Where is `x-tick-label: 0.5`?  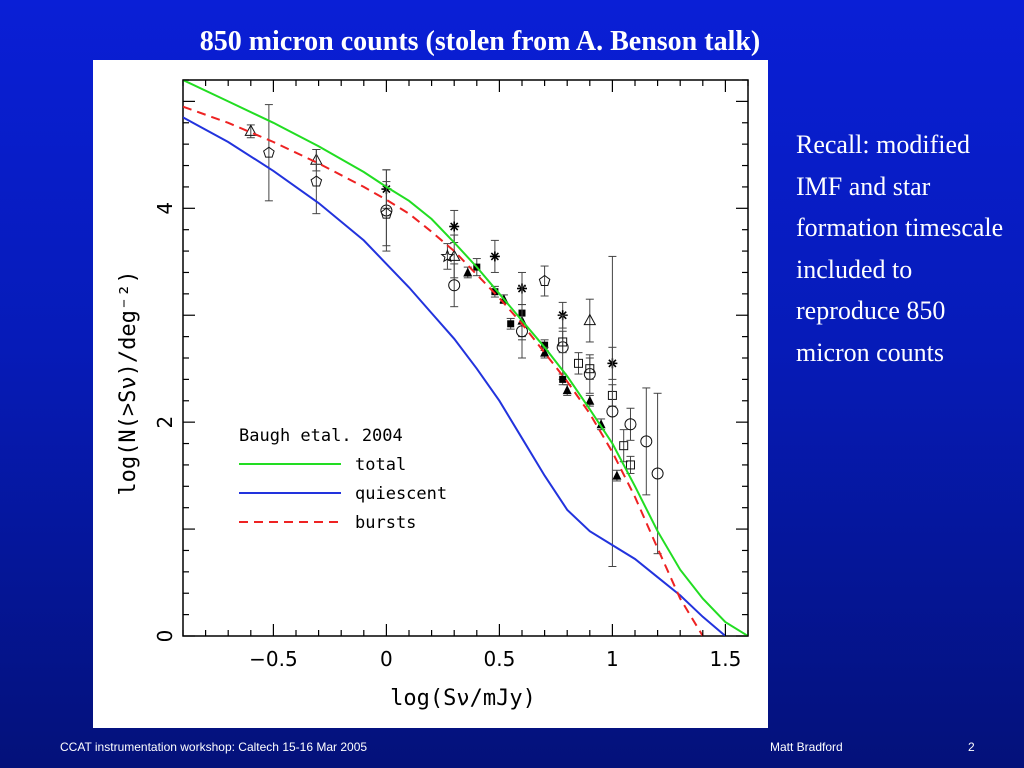
x-tick-label: 0.5 is located at coordinates (499, 659).